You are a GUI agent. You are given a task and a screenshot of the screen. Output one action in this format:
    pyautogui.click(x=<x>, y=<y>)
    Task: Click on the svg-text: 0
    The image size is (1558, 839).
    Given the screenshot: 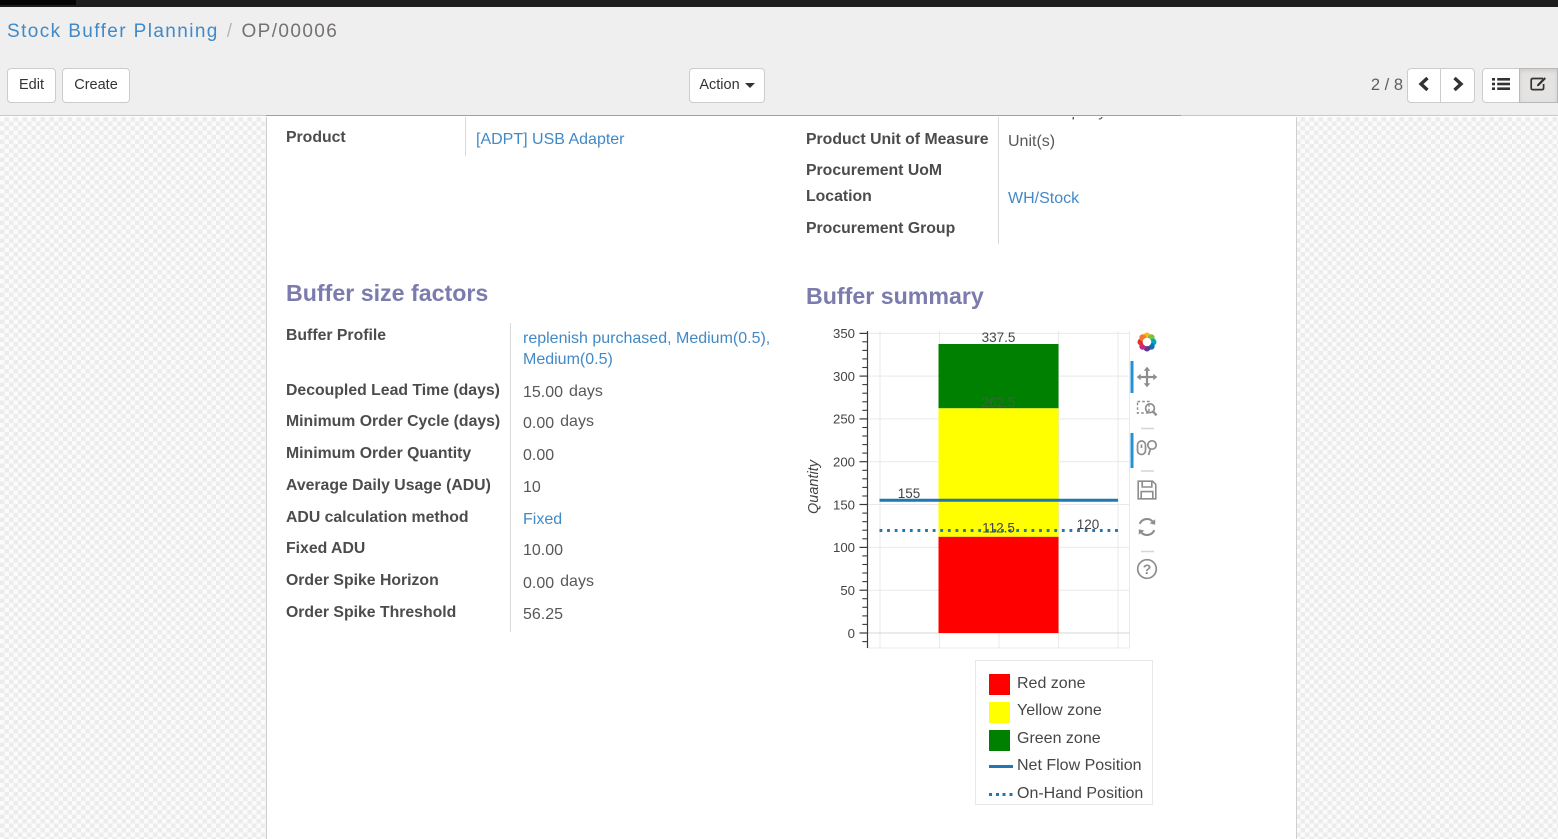 What is the action you would take?
    pyautogui.click(x=851, y=633)
    